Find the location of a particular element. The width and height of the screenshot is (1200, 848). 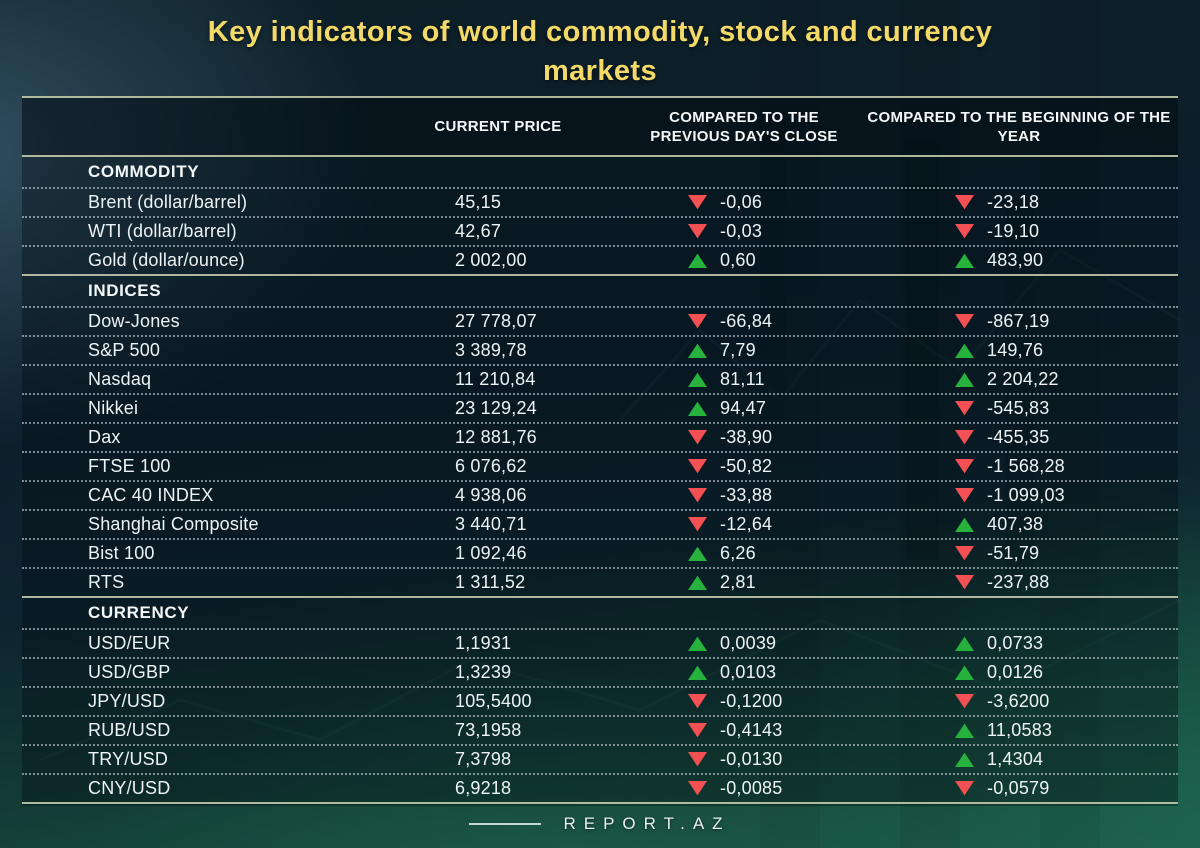

day-change-value: -50,82 is located at coordinates (746, 466).